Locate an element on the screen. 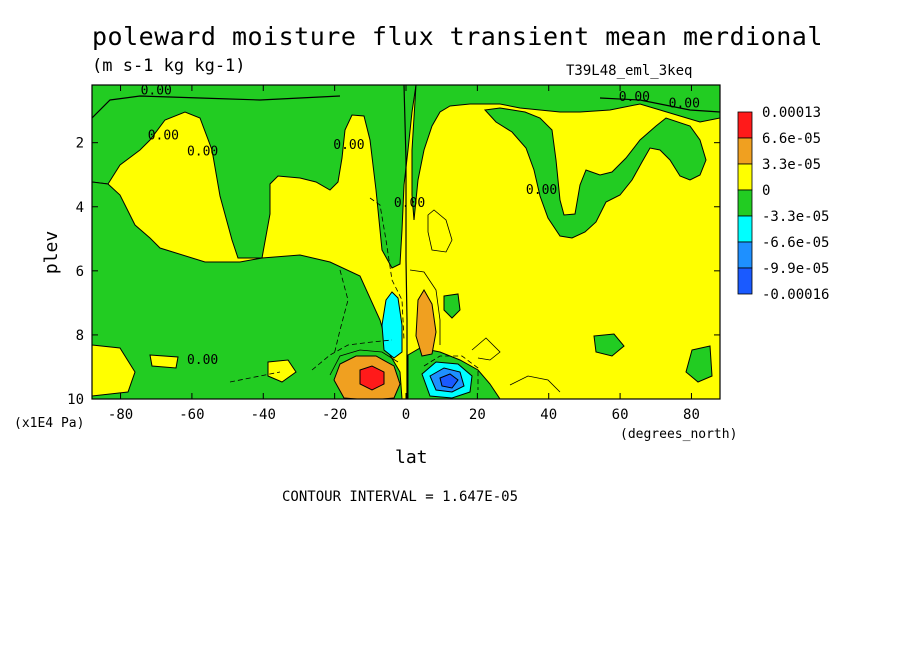  colorbar-label: -6.6e-05 is located at coordinates (795, 243).